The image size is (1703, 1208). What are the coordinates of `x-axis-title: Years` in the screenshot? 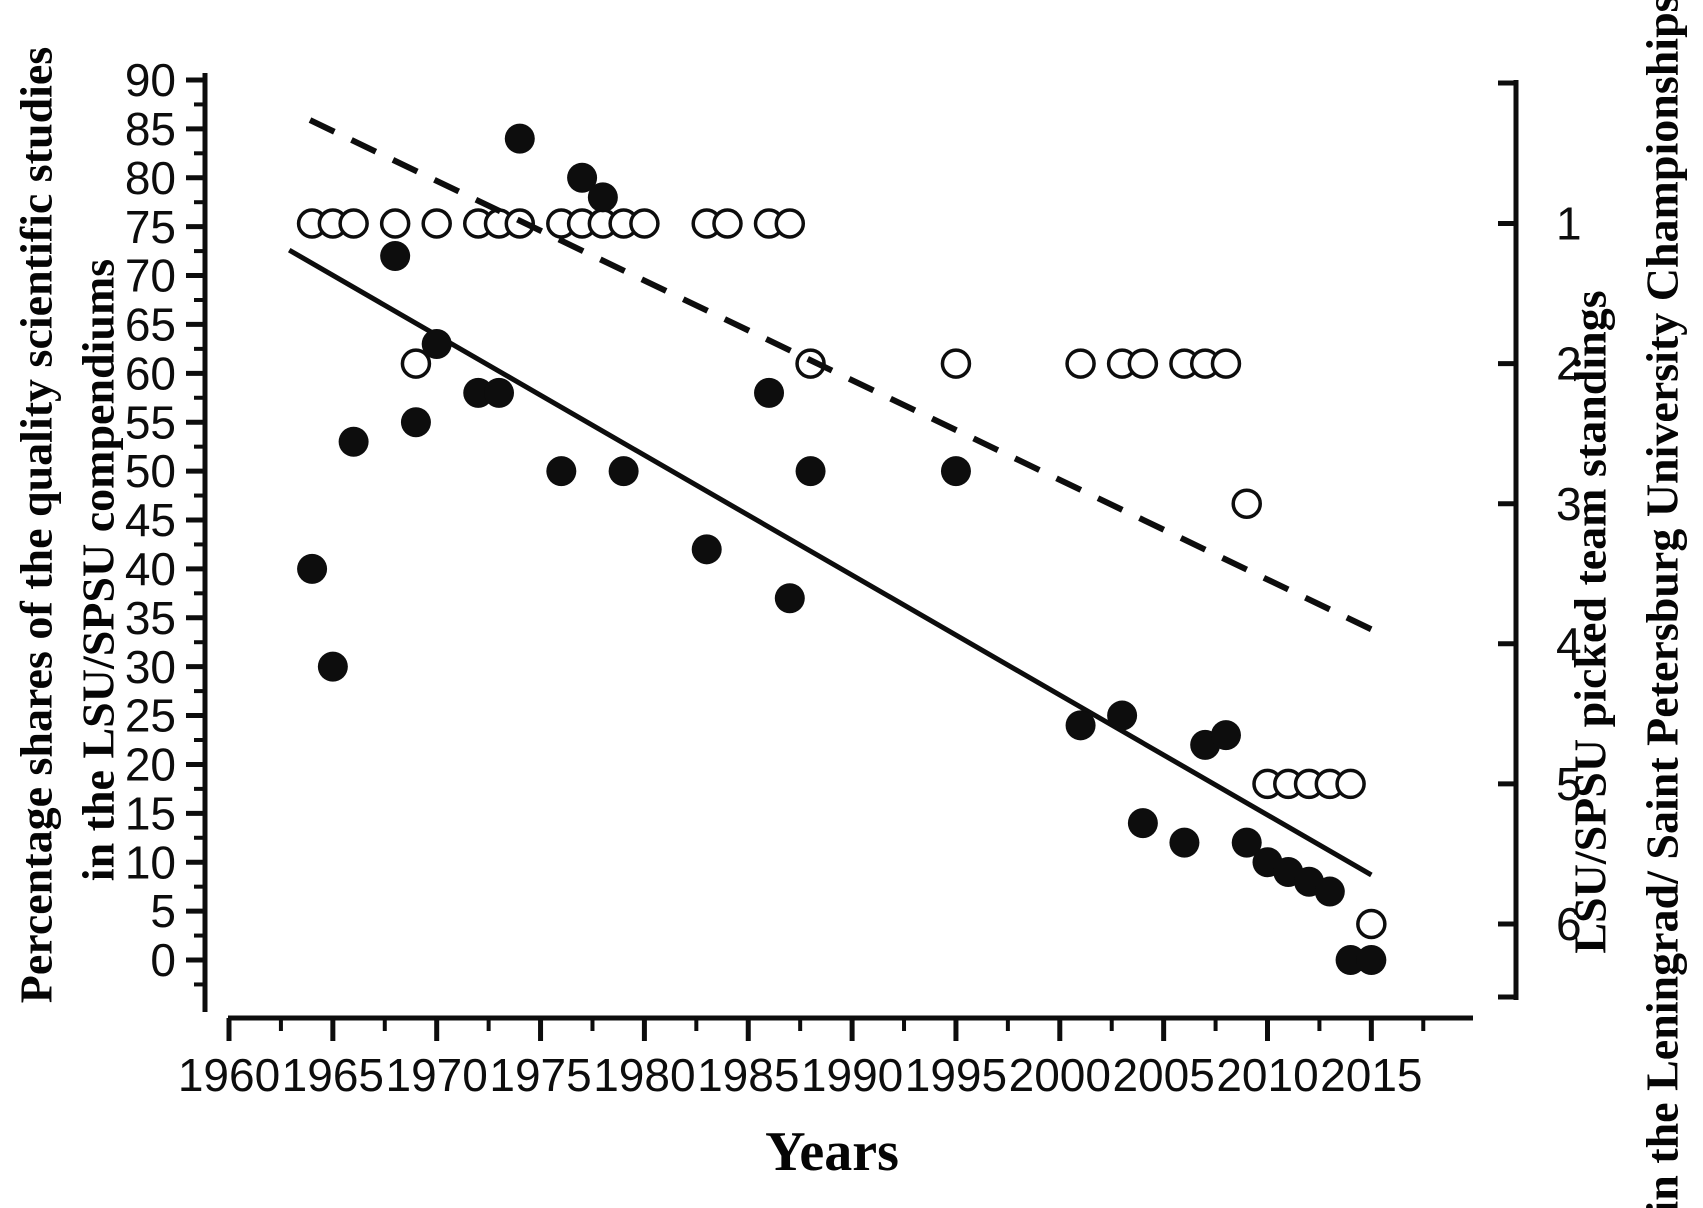 It's located at (832, 1152).